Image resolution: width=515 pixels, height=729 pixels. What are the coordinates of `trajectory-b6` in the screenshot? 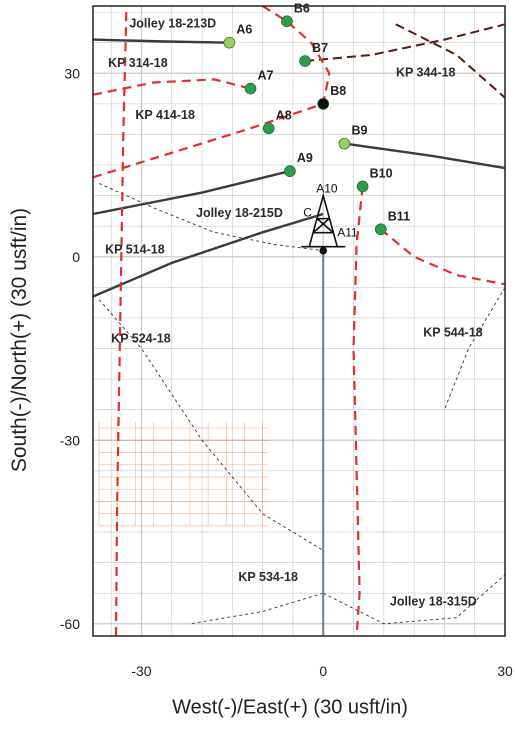 It's located at (296, 55).